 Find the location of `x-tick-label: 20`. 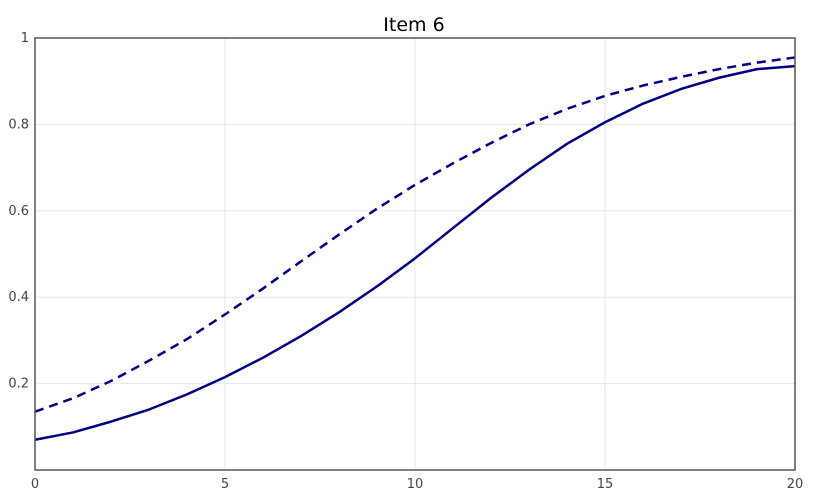

x-tick-label: 20 is located at coordinates (795, 484).